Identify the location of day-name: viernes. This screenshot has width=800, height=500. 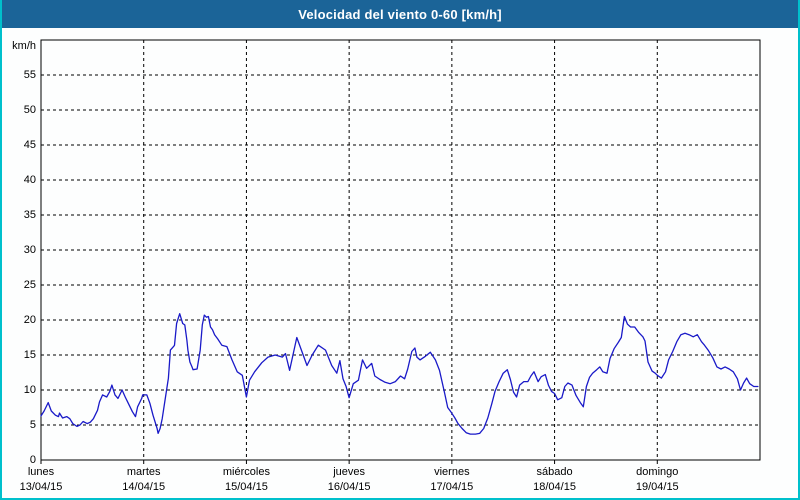
(452, 472).